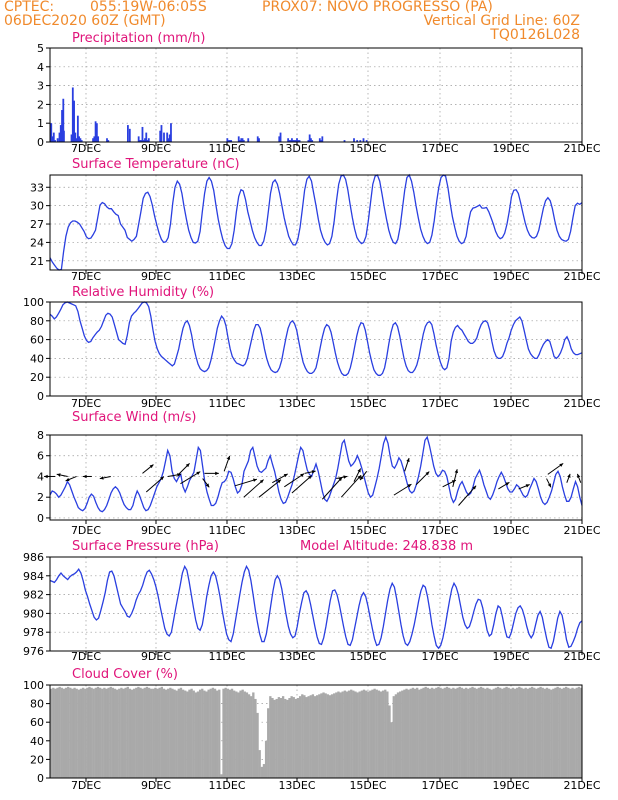 The image size is (618, 800). What do you see at coordinates (40, 456) in the screenshot?
I see `y-tick-label: 6` at bounding box center [40, 456].